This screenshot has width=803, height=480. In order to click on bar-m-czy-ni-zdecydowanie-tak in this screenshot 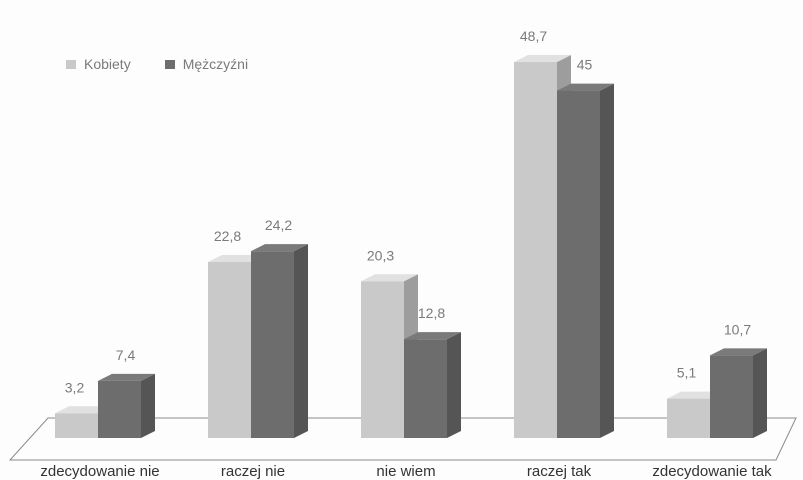, I will do `click(738, 393)`.